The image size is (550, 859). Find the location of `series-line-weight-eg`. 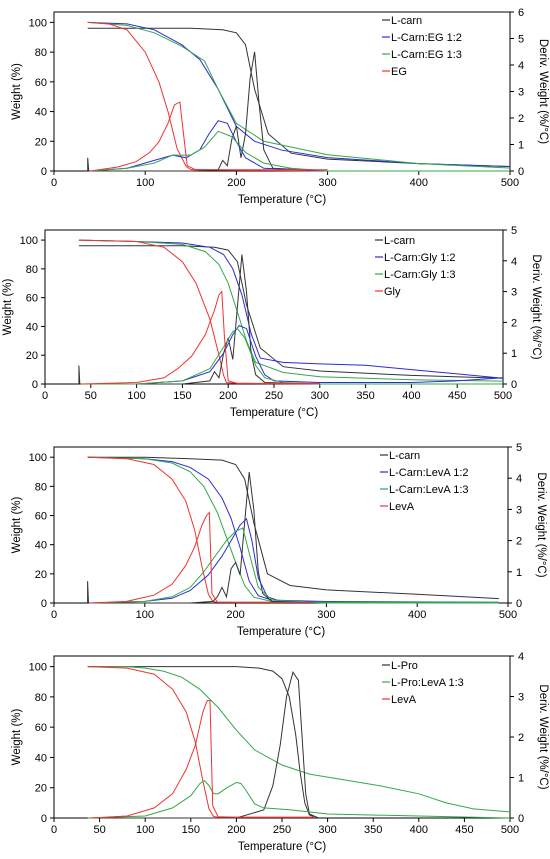

series-line-weight-eg is located at coordinates (207, 96).